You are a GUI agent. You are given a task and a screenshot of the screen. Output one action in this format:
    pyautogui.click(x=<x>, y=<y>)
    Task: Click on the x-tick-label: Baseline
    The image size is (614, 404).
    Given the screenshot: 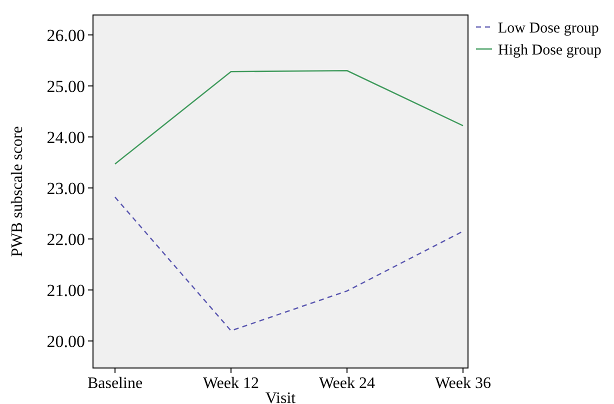 What is the action you would take?
    pyautogui.click(x=115, y=383)
    